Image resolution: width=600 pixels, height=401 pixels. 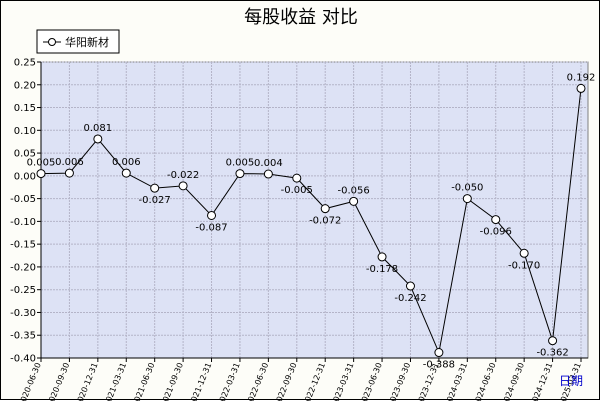 I want to click on legend-box, so click(x=78, y=41).